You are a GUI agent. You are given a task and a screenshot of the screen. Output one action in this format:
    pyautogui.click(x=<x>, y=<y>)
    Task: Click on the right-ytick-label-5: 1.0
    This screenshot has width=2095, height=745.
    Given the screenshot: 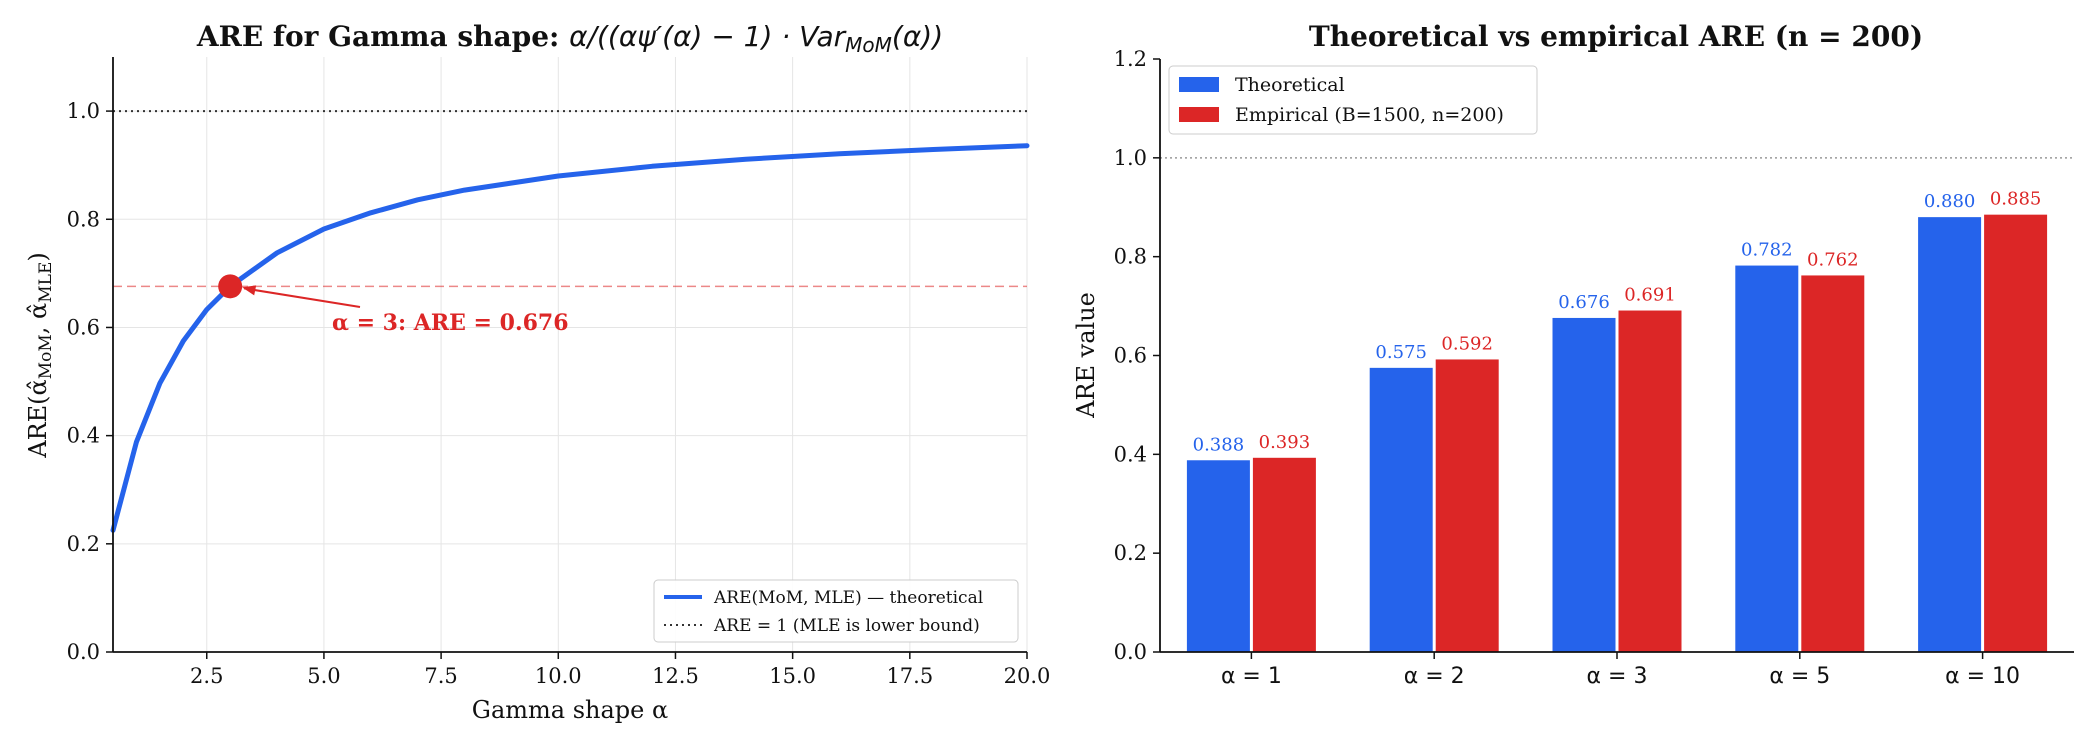 What is the action you would take?
    pyautogui.click(x=1130, y=158)
    